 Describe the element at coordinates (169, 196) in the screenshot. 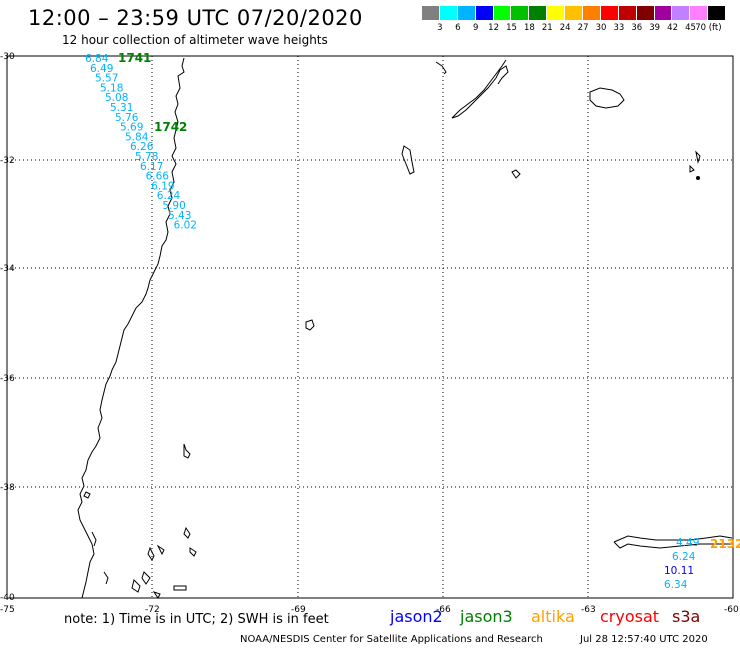

I see `track-1741-value: 6.24` at that location.